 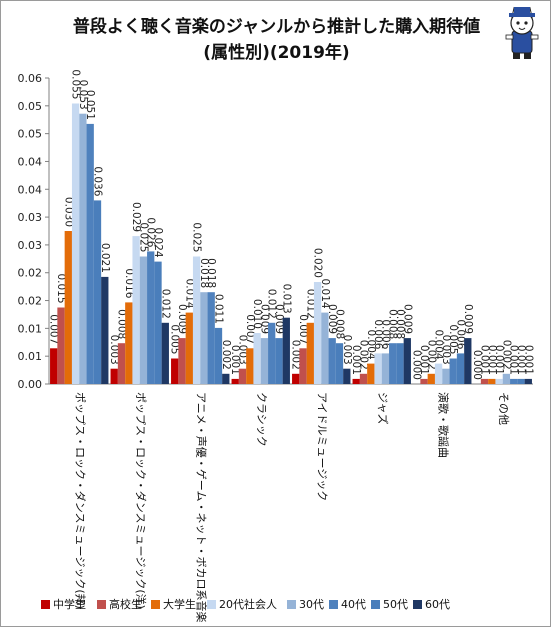 I want to click on legend-item: 中学生, so click(x=63, y=604).